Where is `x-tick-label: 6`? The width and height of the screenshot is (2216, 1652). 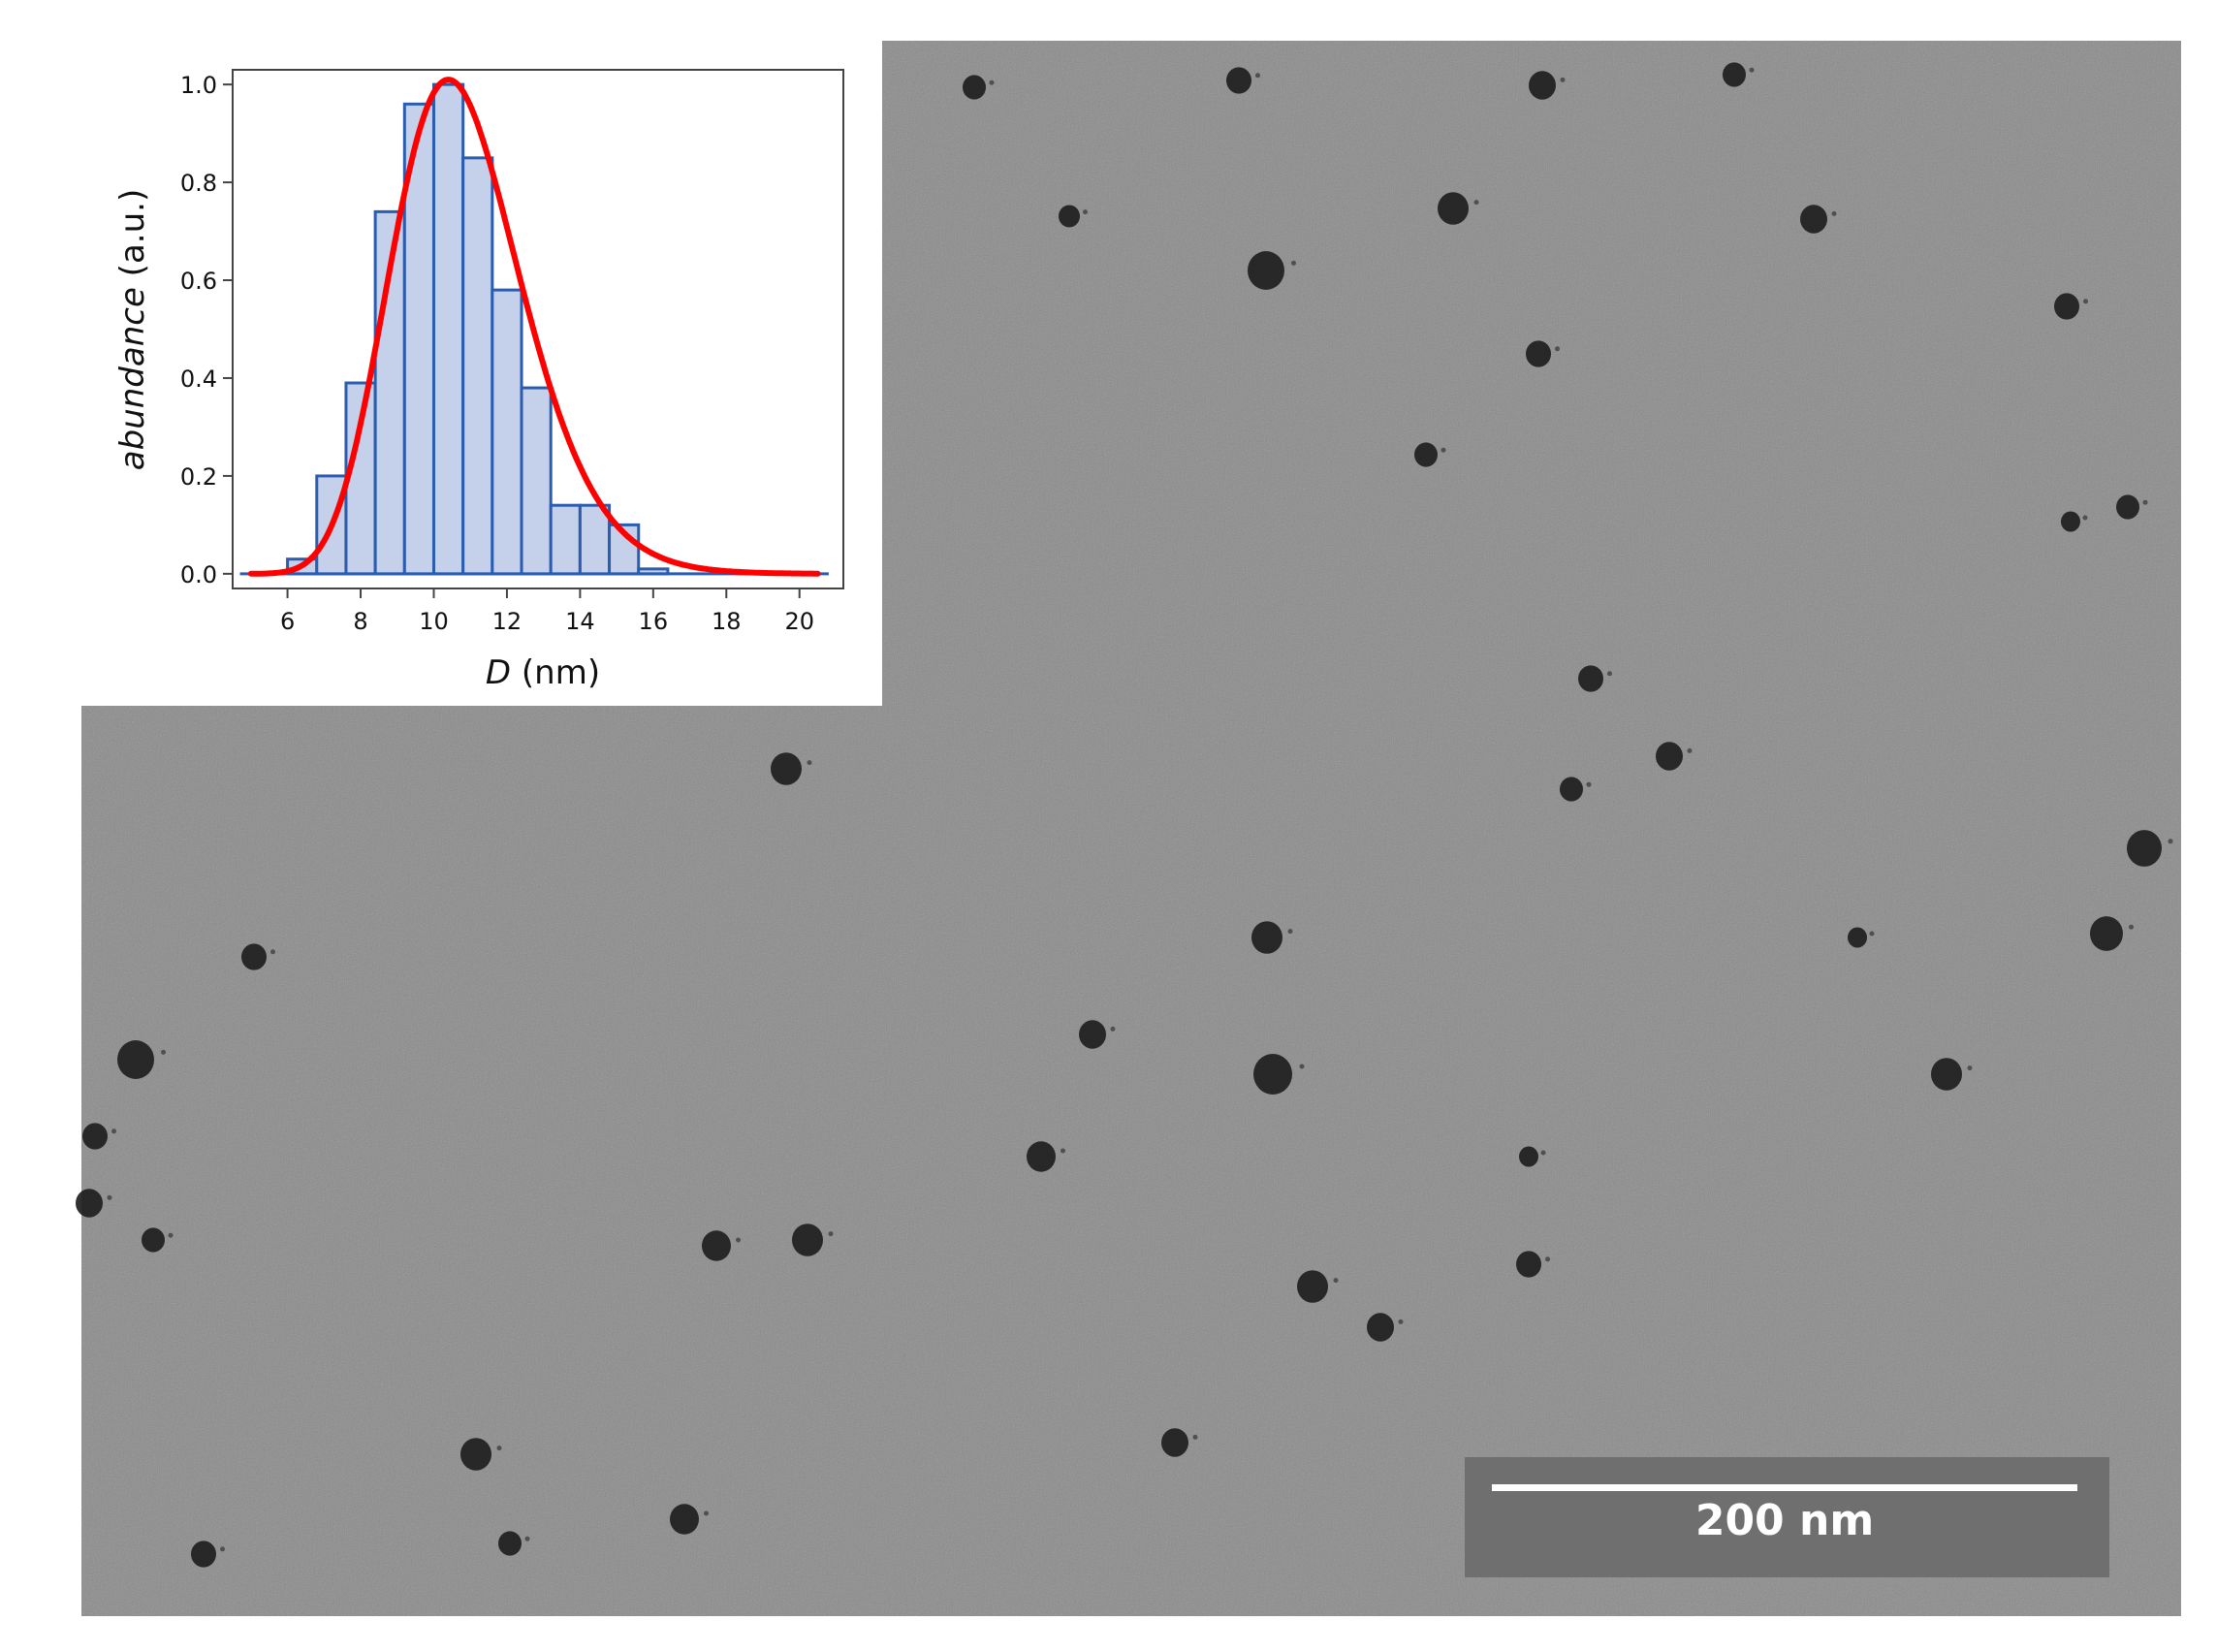 x-tick-label: 6 is located at coordinates (287, 622).